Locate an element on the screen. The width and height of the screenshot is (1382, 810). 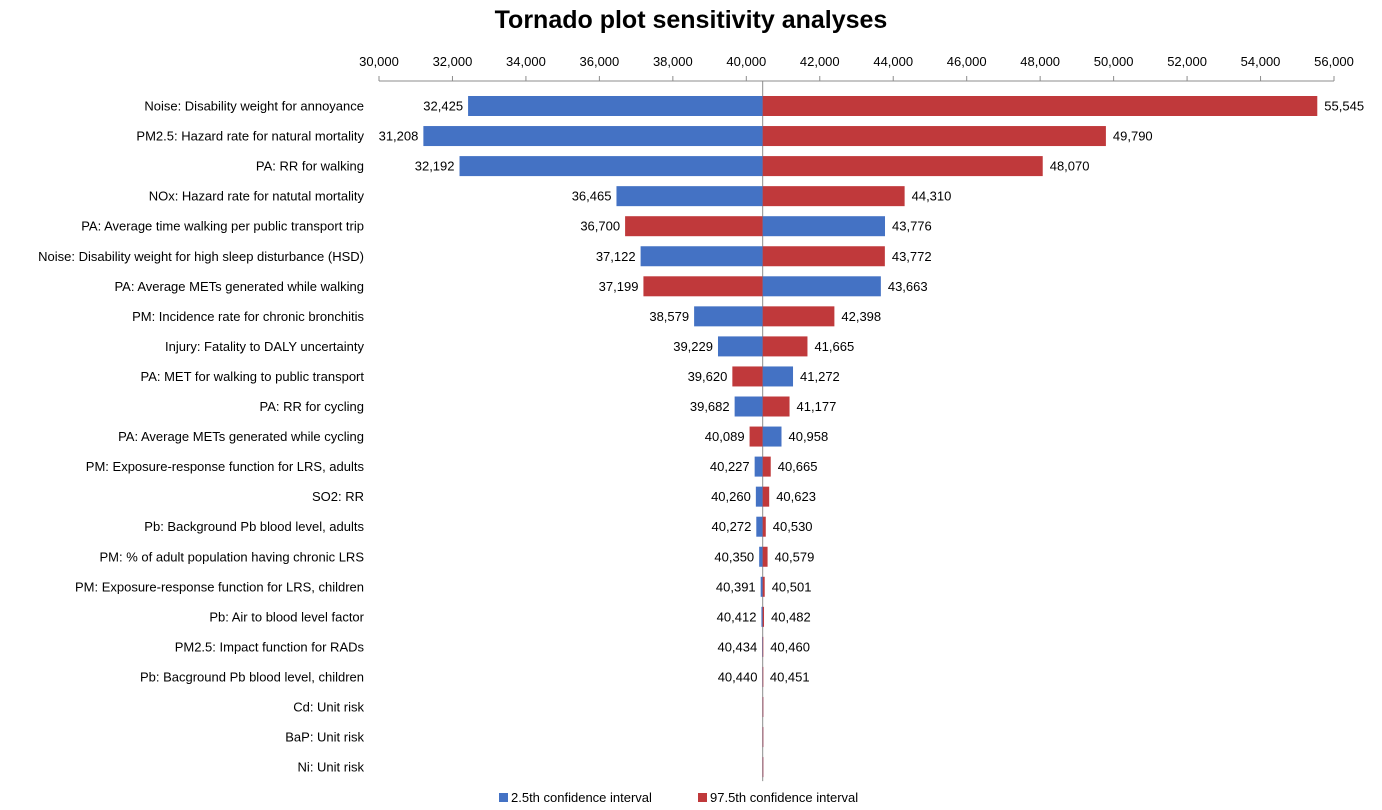
value-label-low: 39,682 is located at coordinates (710, 406).